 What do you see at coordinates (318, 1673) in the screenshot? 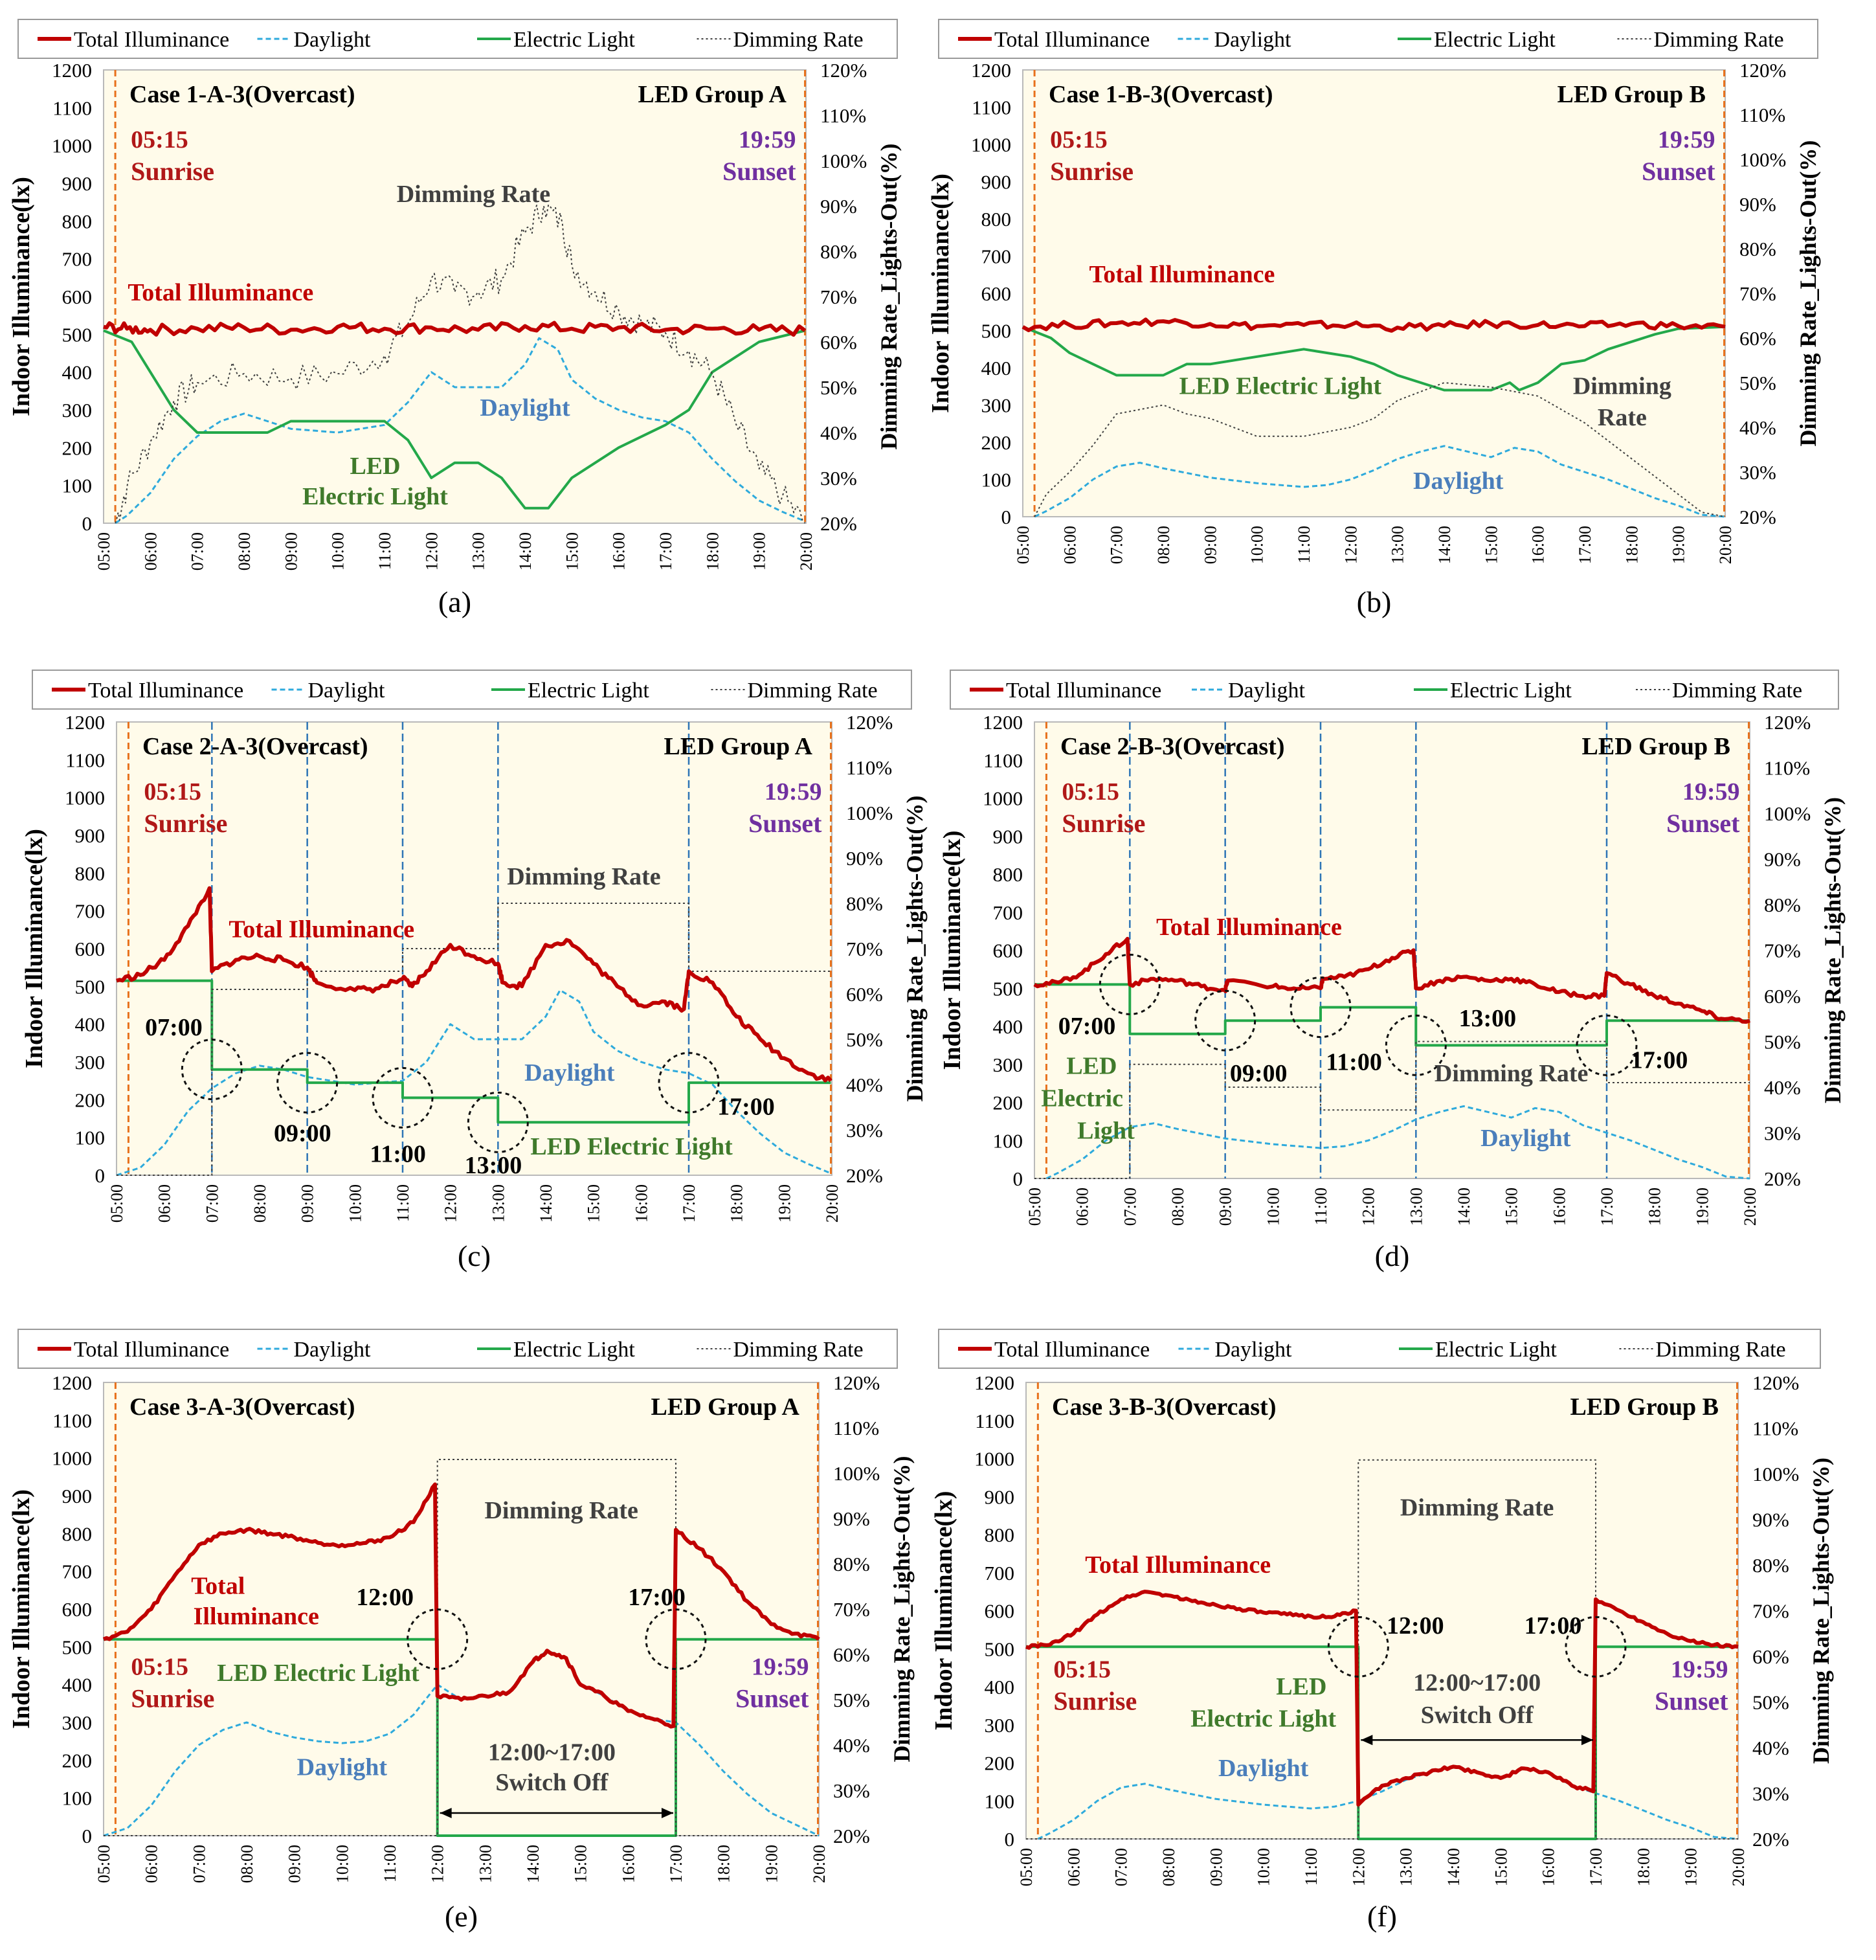
I see `annotation: LED Electric Light` at bounding box center [318, 1673].